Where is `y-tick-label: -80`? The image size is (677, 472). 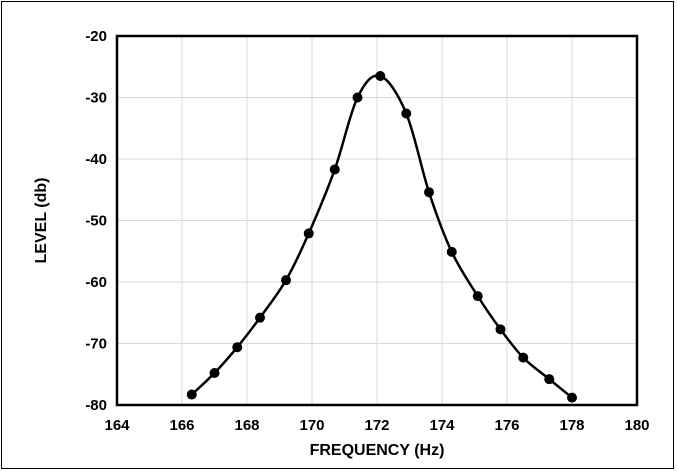
y-tick-label: -80 is located at coordinates (96, 405).